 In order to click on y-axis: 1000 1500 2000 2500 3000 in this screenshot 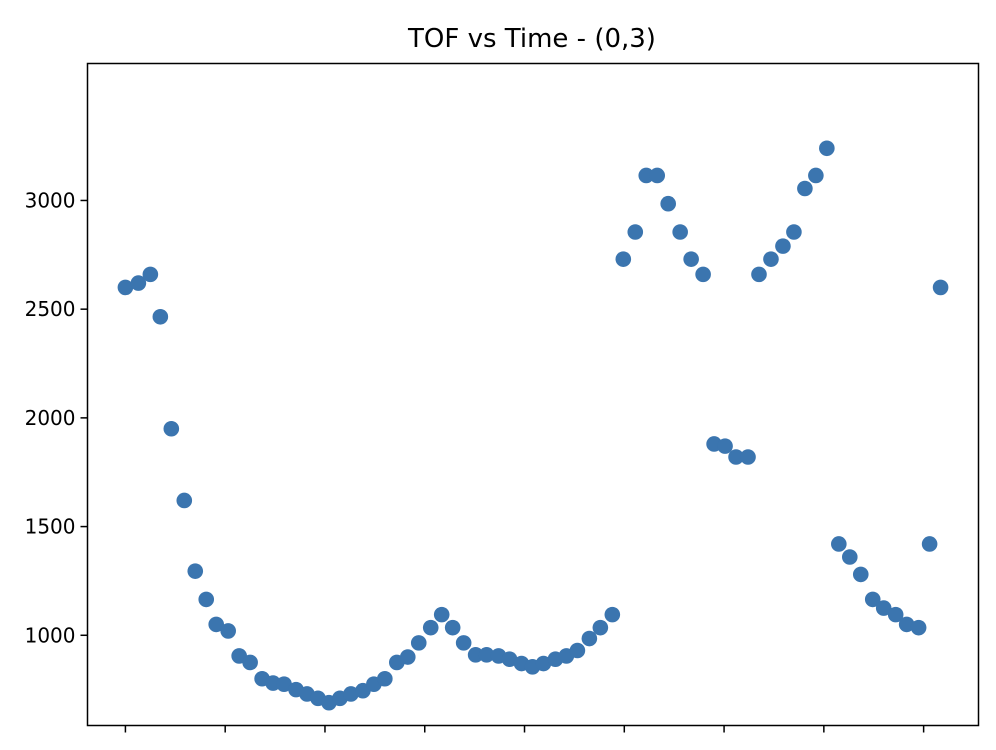, I will do `click(56, 417)`.